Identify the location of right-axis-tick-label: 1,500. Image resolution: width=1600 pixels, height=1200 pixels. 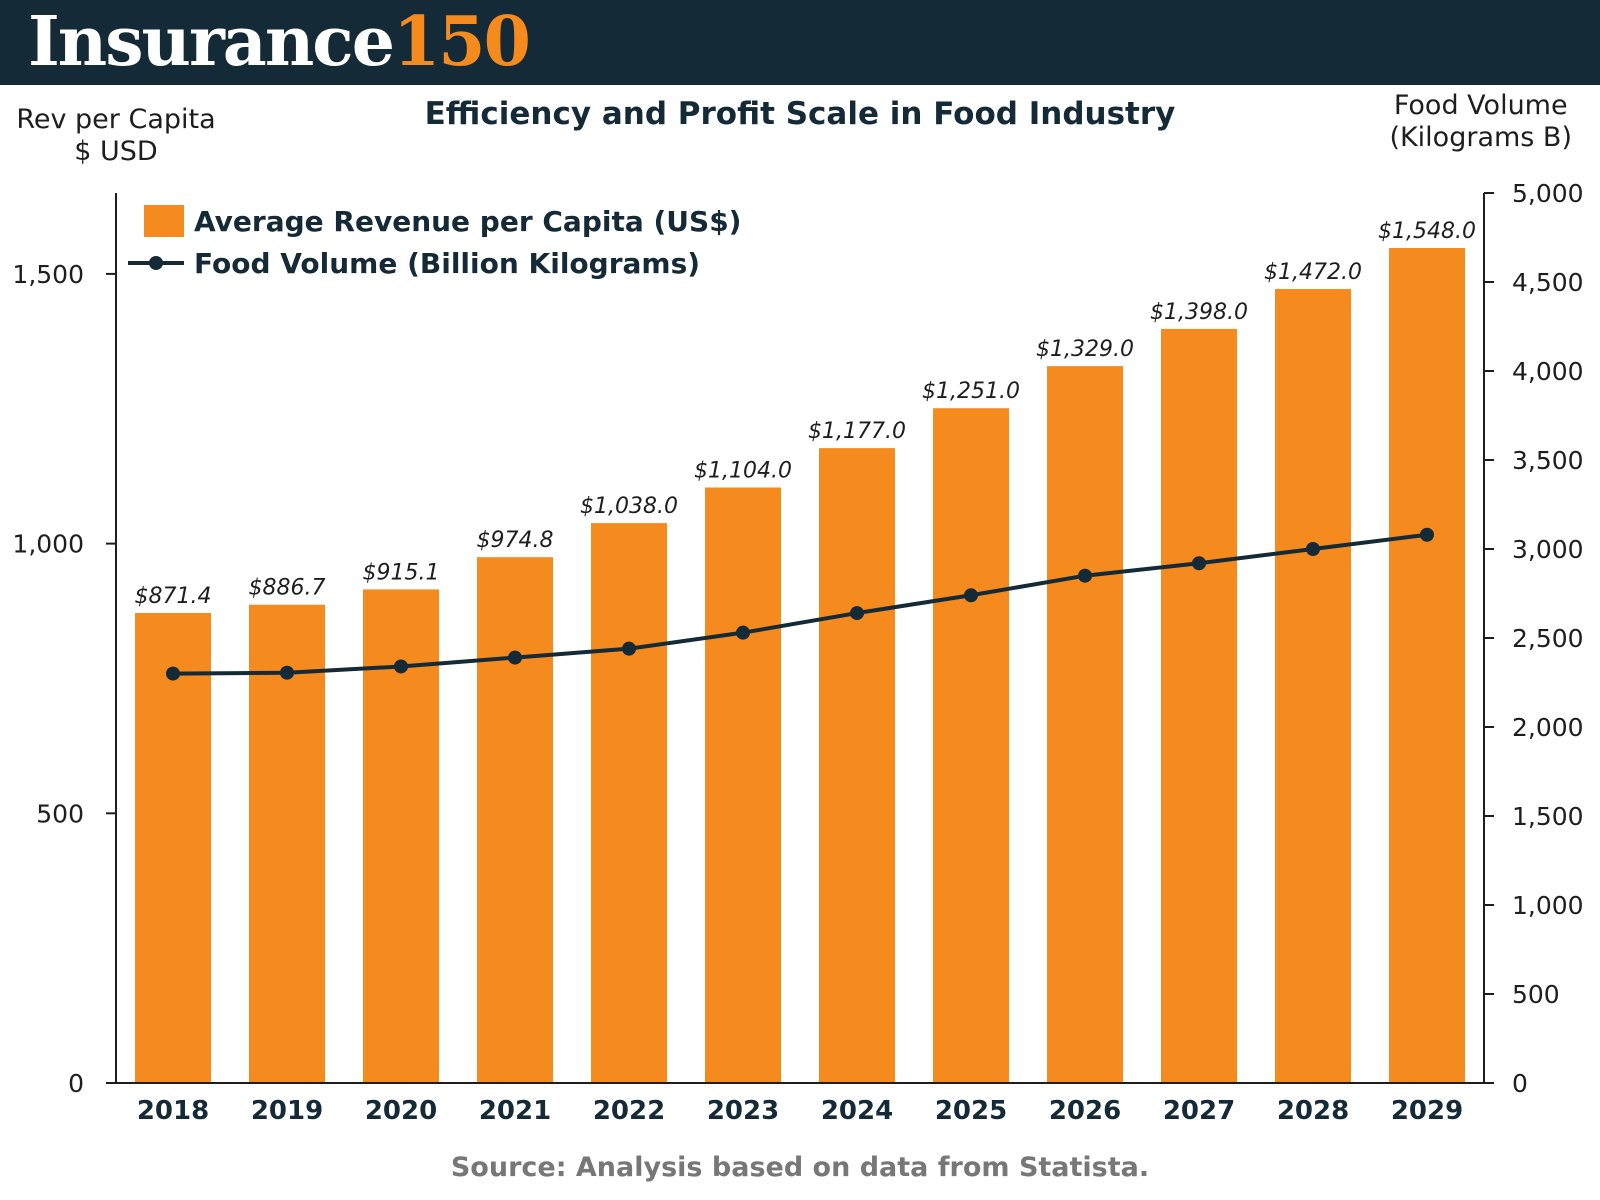
(1548, 816).